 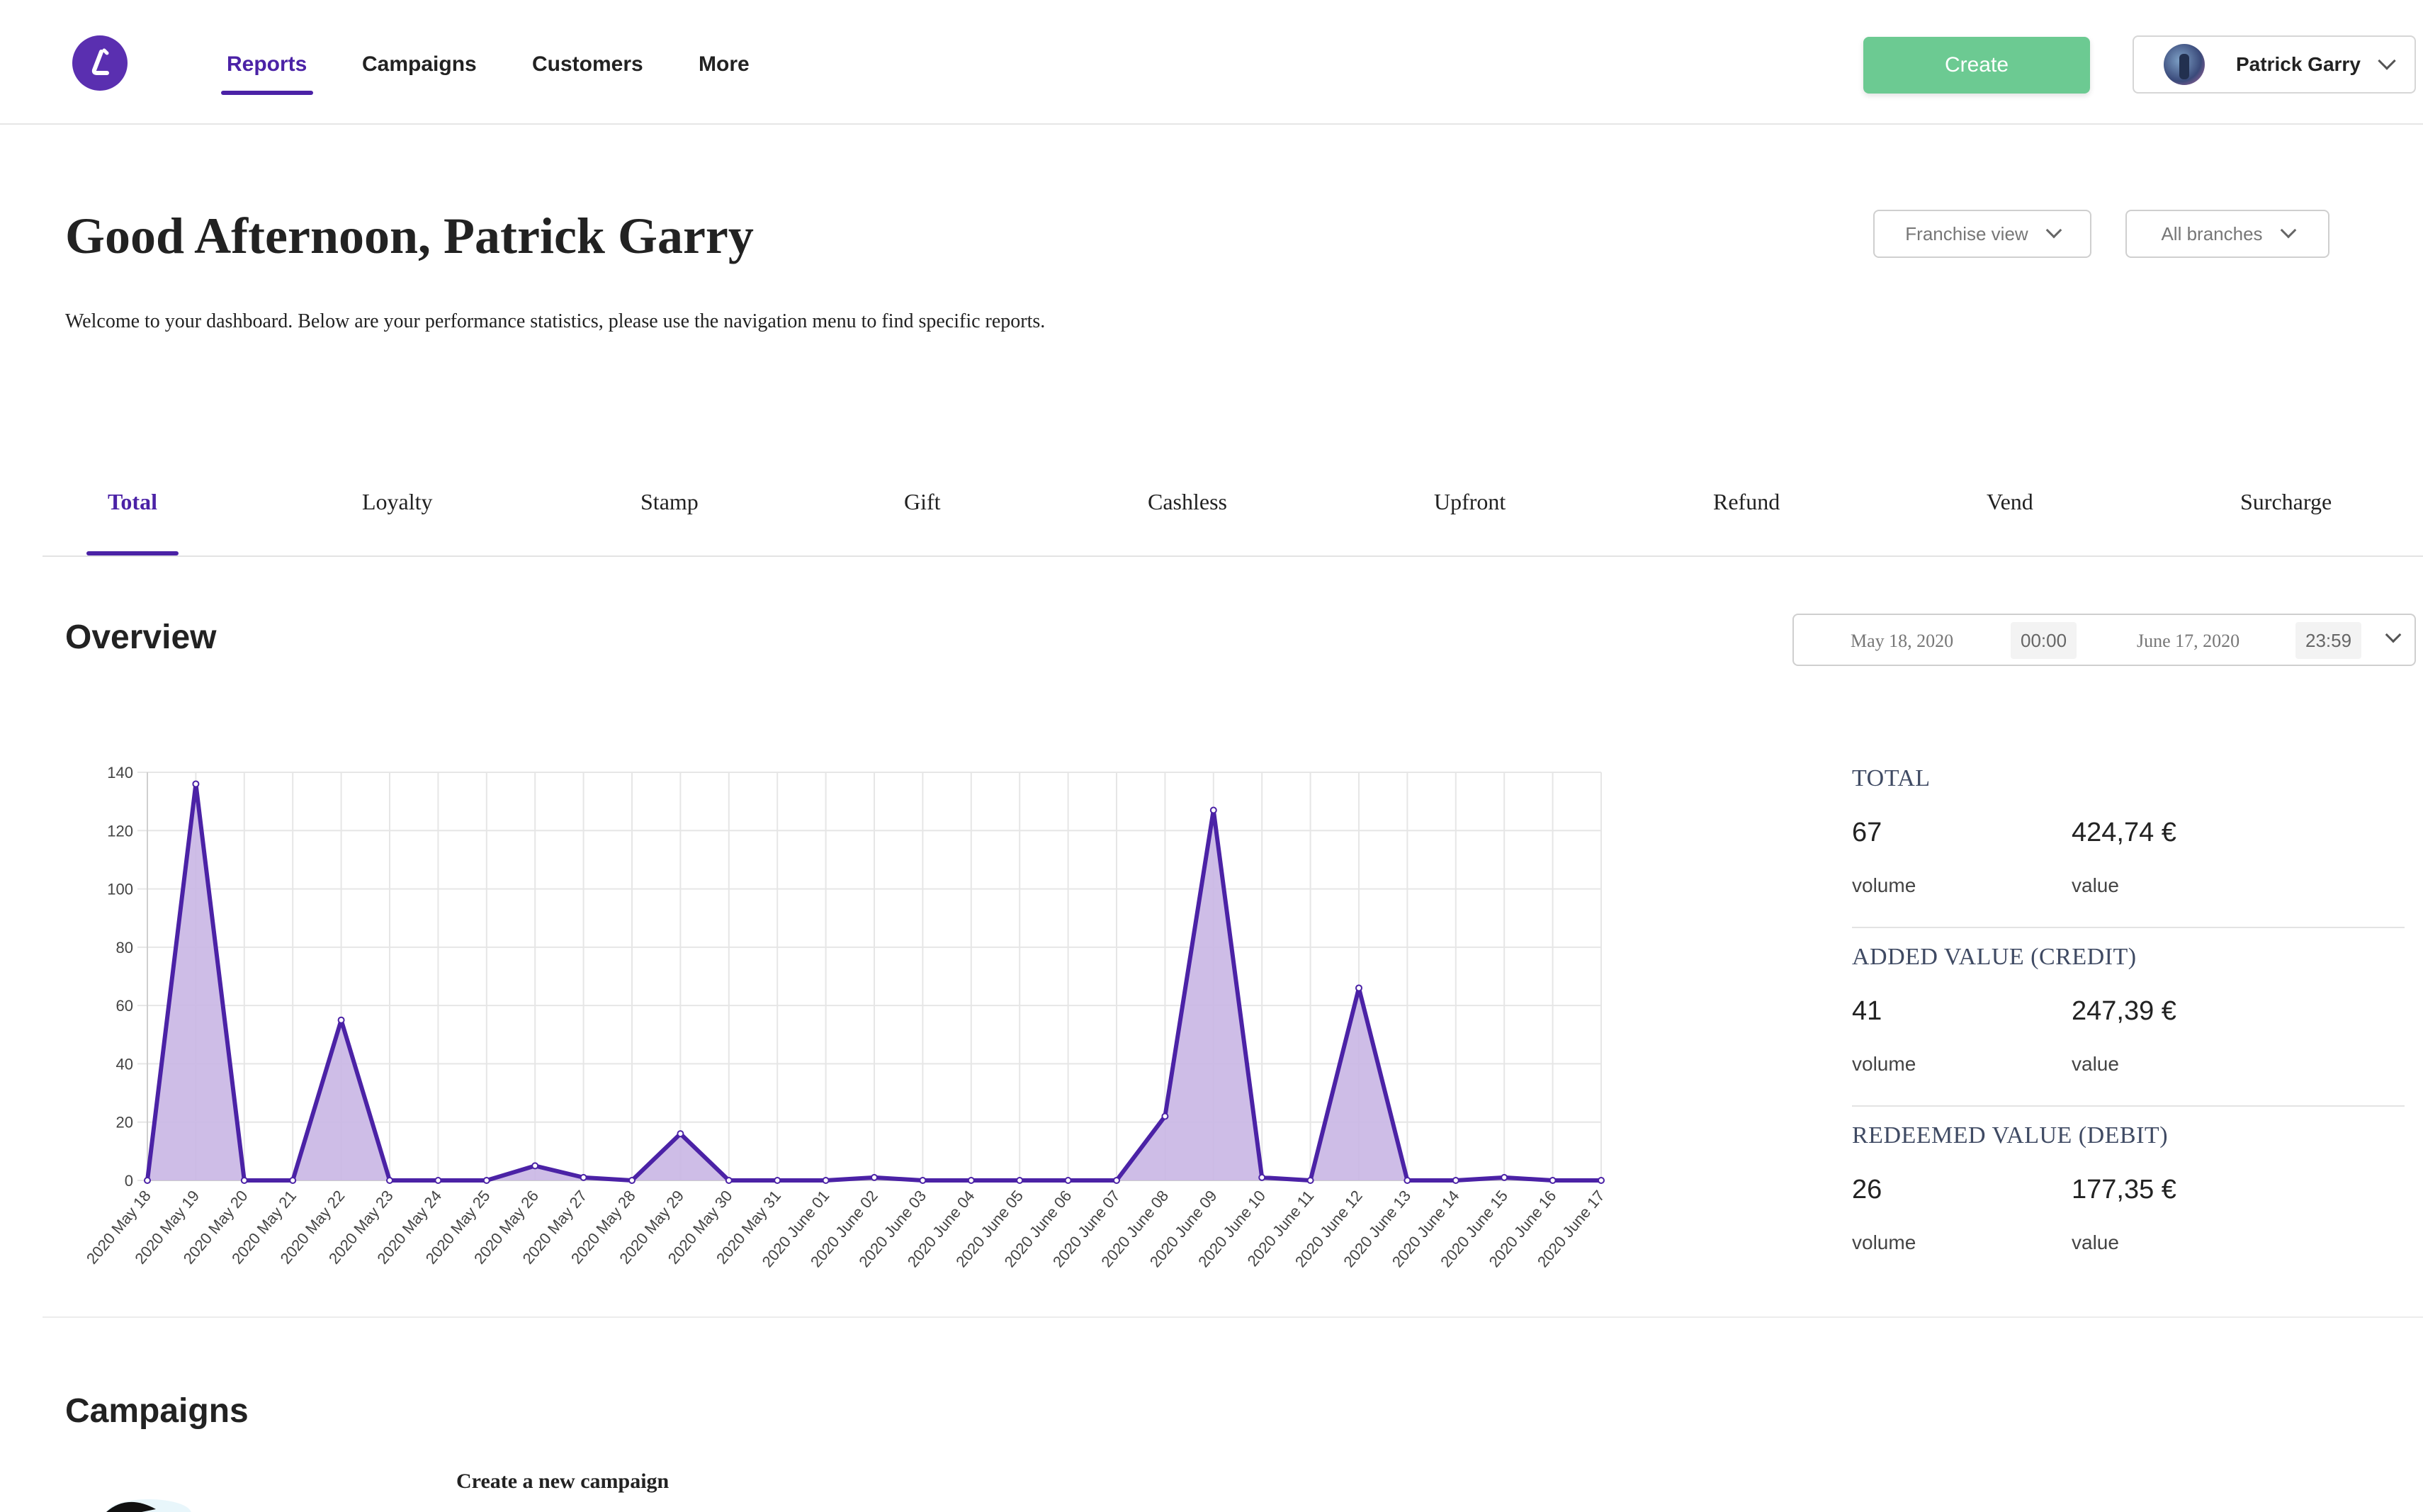 What do you see at coordinates (1470, 501) in the screenshot?
I see `tab-upfront: Upfront` at bounding box center [1470, 501].